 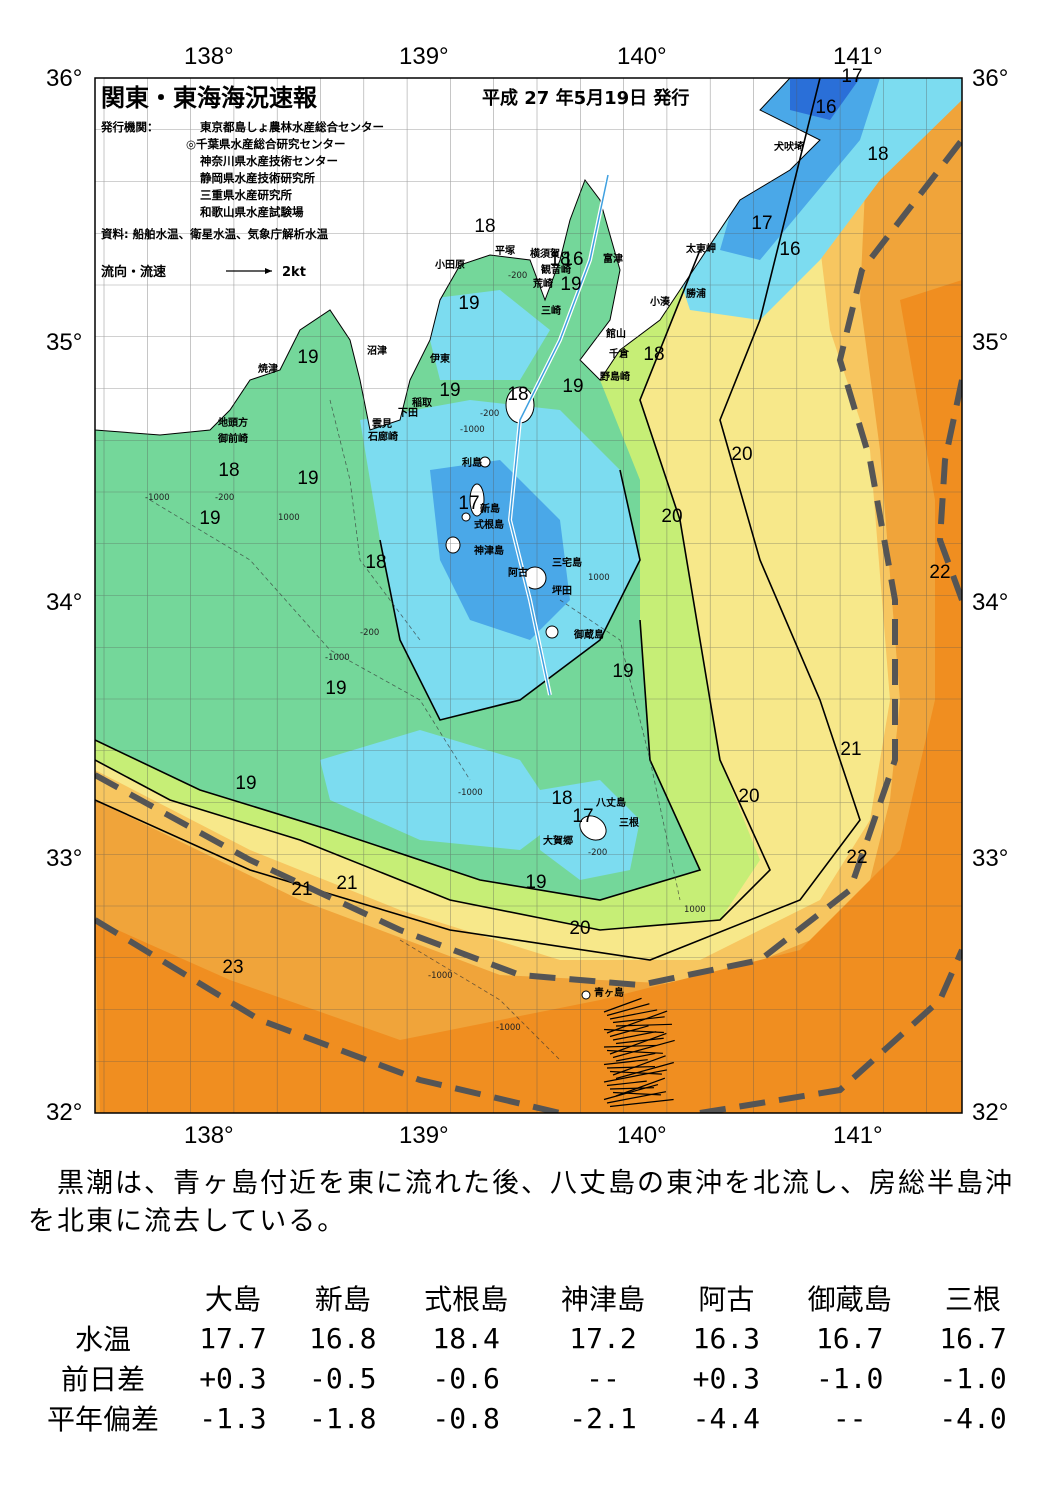 What do you see at coordinates (489, 550) in the screenshot?
I see `place-label: 神津島` at bounding box center [489, 550].